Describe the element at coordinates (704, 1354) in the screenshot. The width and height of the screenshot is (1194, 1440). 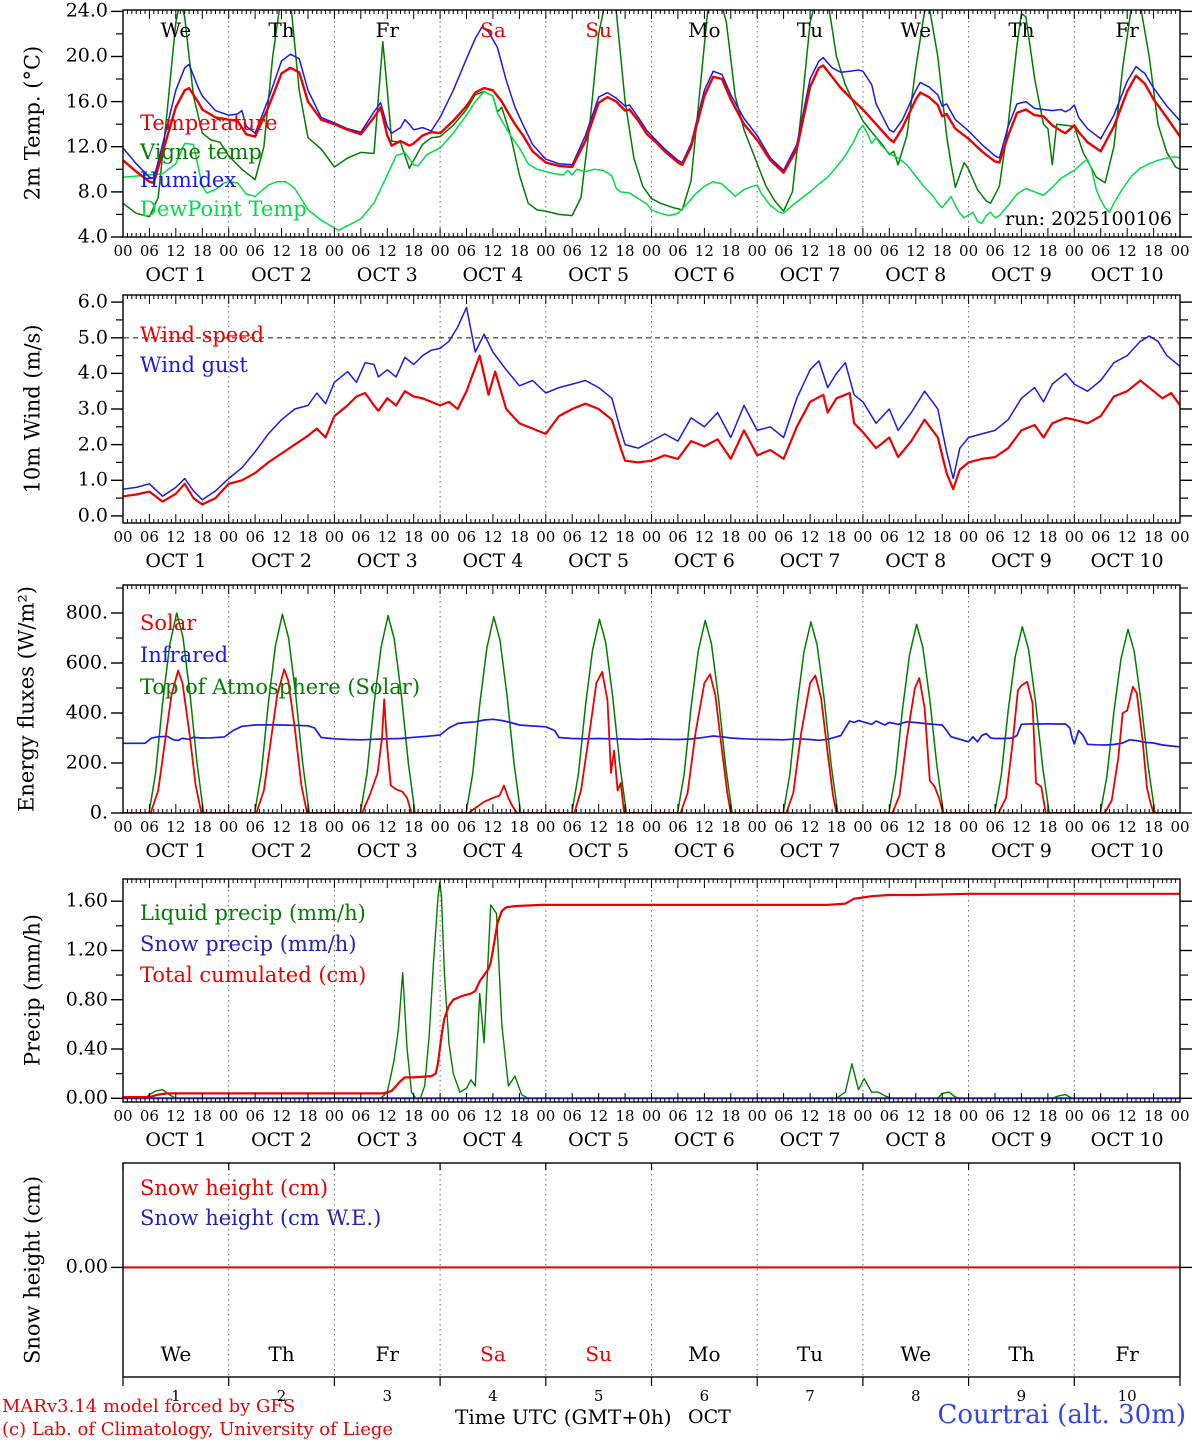
I see `weekday-label-bottom: Mo` at that location.